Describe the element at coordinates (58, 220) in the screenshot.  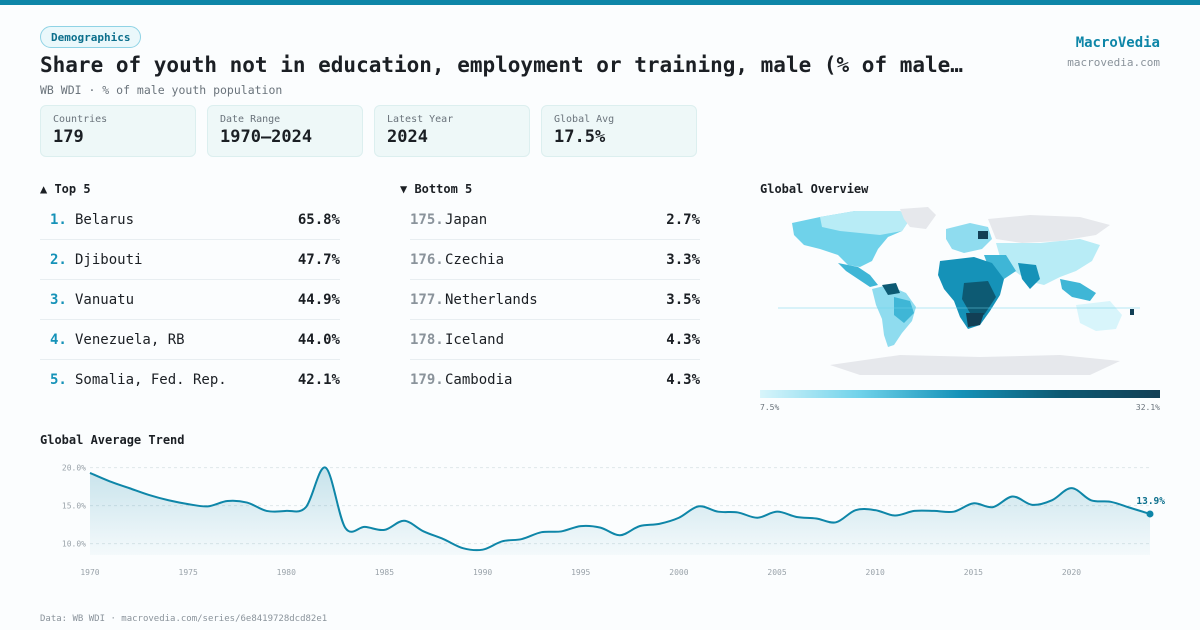
I see `rank-number: 1.` at that location.